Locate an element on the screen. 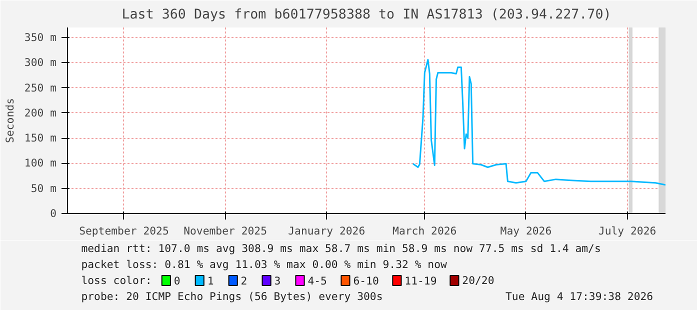  legend-label: 11-19 is located at coordinates (420, 281).